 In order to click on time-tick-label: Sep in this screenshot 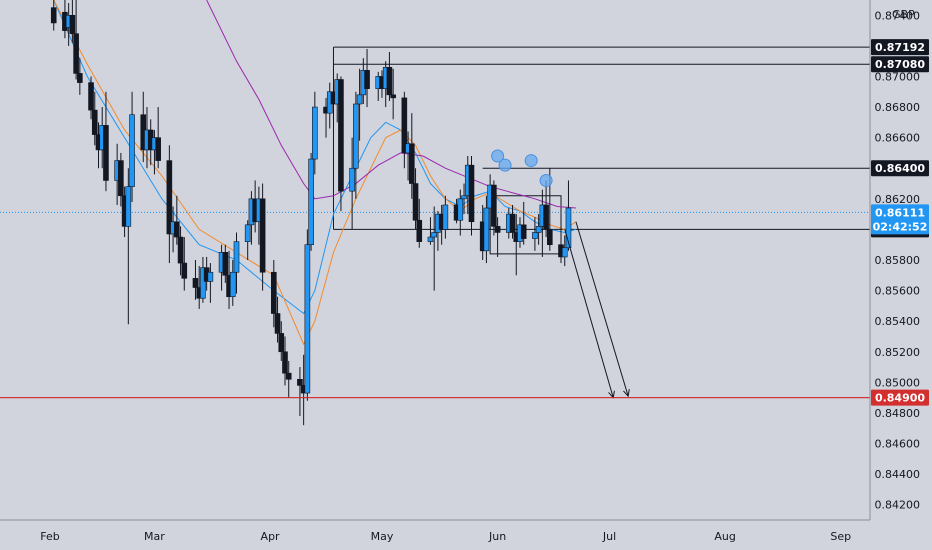, I will do `click(840, 536)`.